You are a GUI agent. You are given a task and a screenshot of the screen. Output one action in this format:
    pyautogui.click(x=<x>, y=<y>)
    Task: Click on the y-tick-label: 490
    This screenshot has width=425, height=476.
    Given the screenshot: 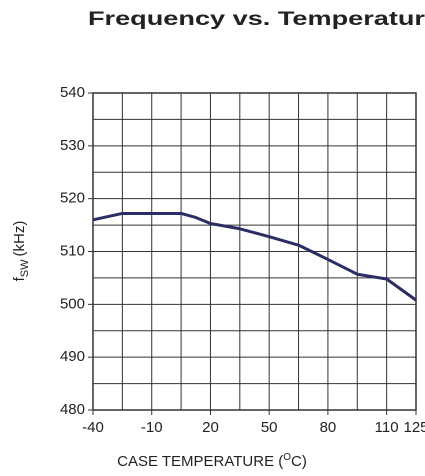 What is the action you would take?
    pyautogui.click(x=72, y=356)
    